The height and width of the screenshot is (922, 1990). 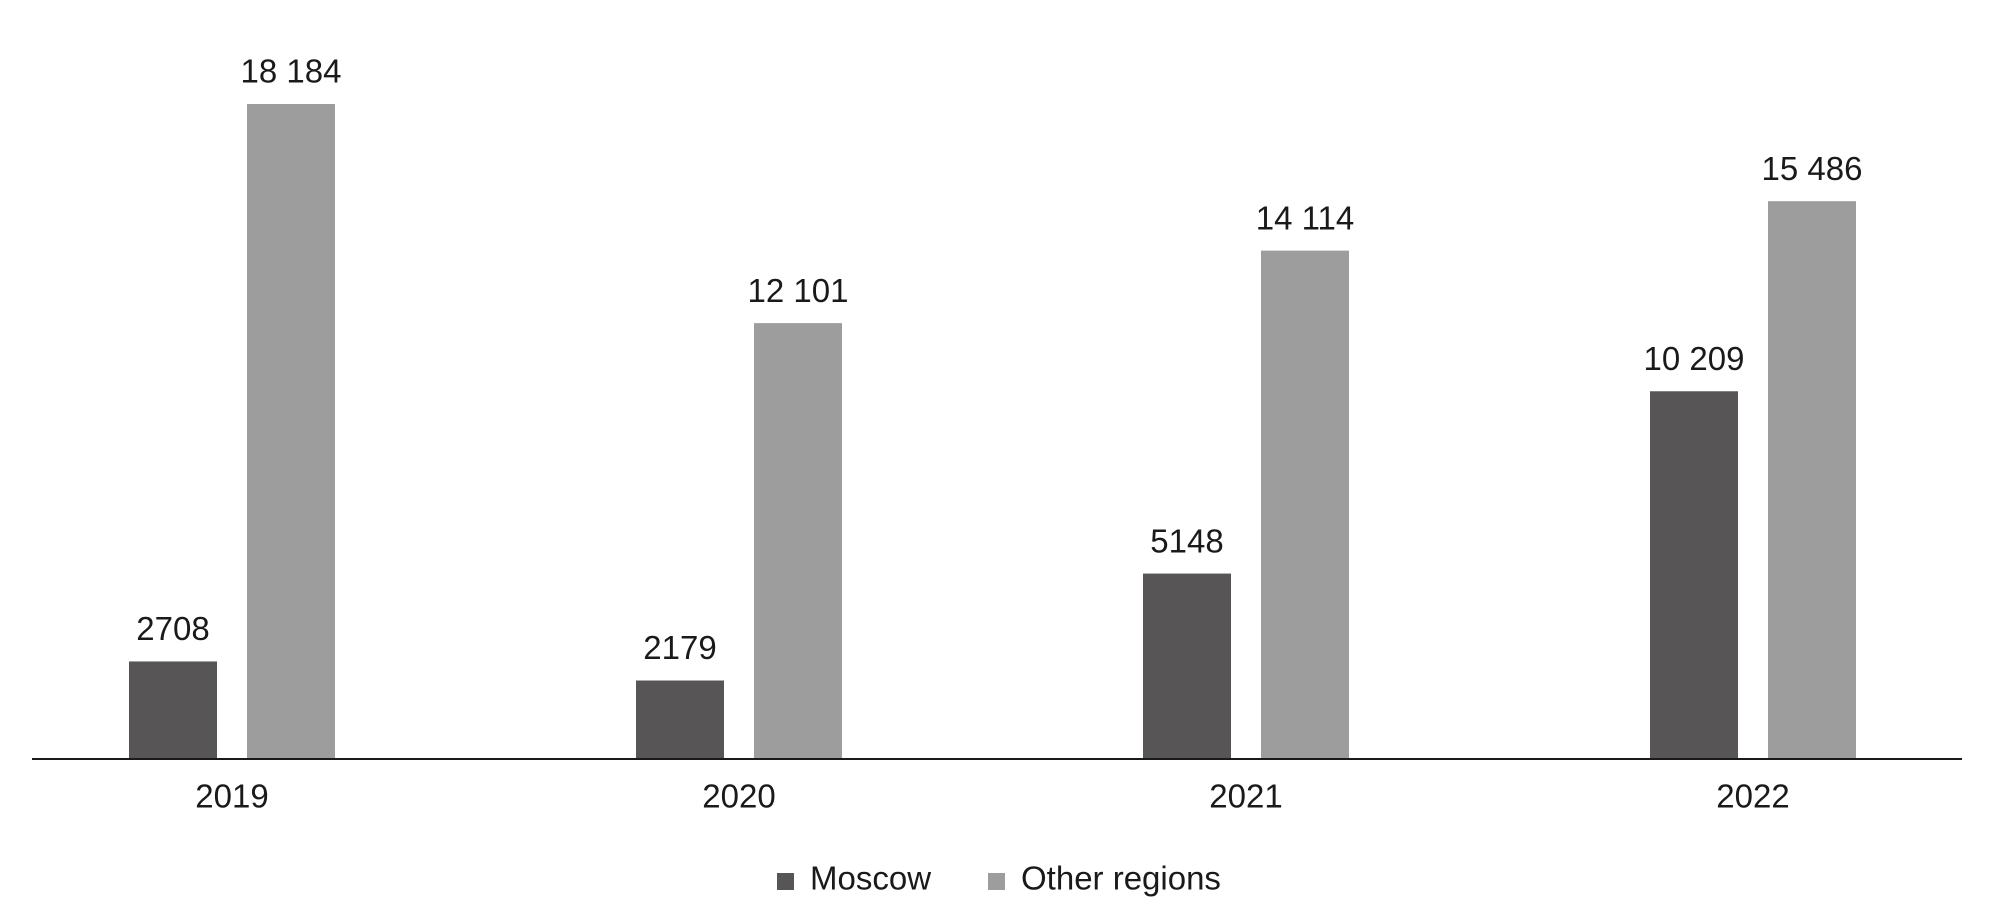 What do you see at coordinates (1121, 878) in the screenshot?
I see `legend-label: Other regions` at bounding box center [1121, 878].